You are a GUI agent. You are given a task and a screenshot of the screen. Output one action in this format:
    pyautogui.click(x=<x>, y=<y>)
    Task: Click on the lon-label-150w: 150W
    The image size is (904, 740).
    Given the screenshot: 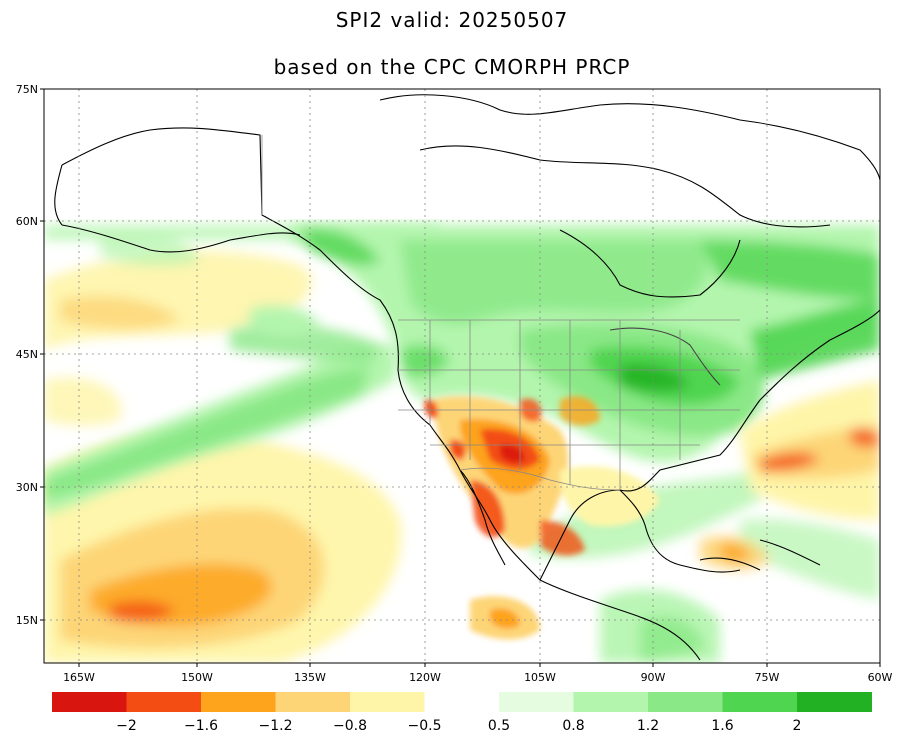 What is the action you would take?
    pyautogui.click(x=197, y=677)
    